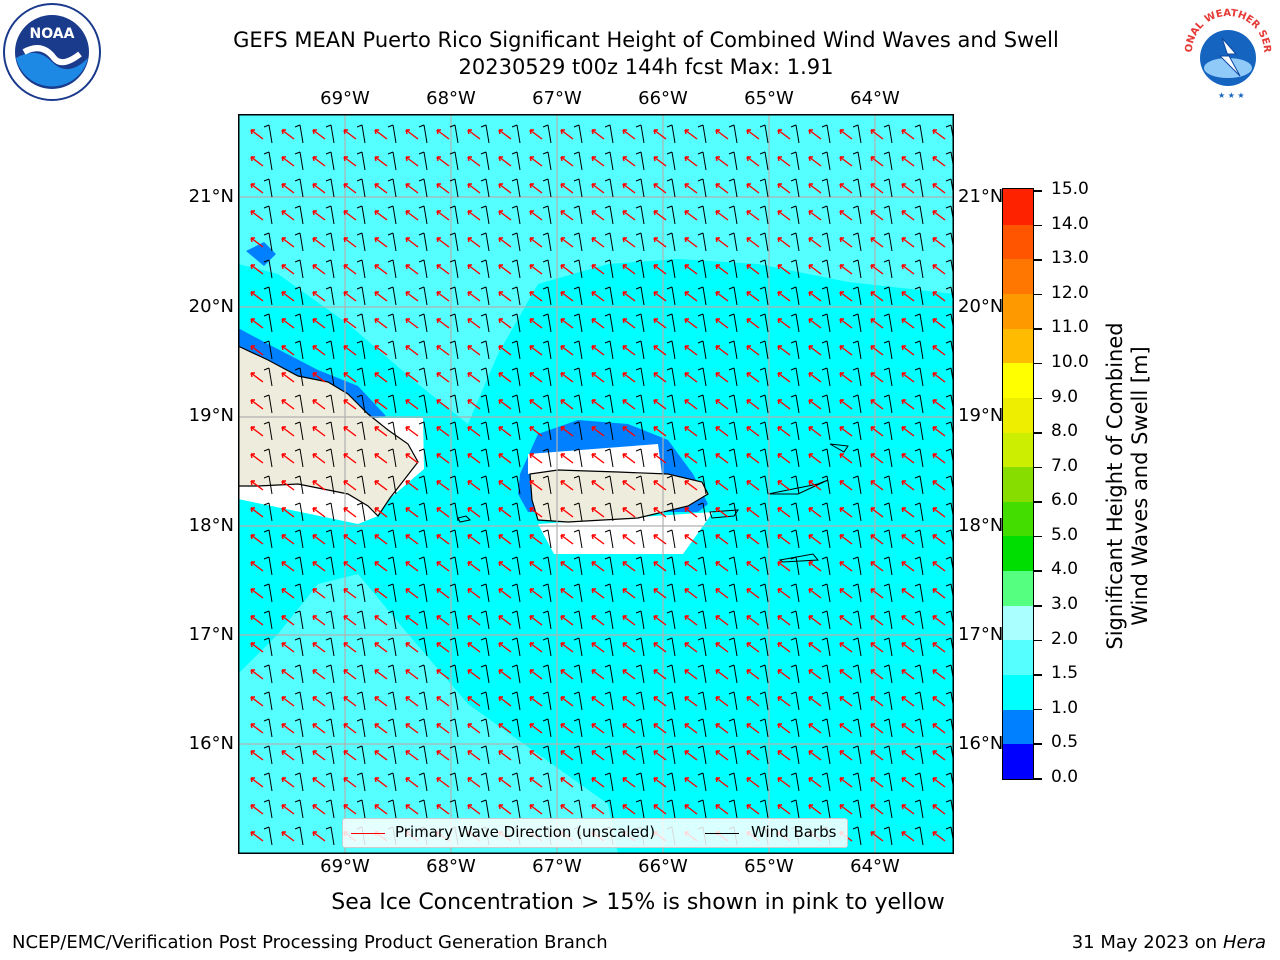 The height and width of the screenshot is (960, 1280). I want to click on colorbar-tick-mark, so click(1038, 502).